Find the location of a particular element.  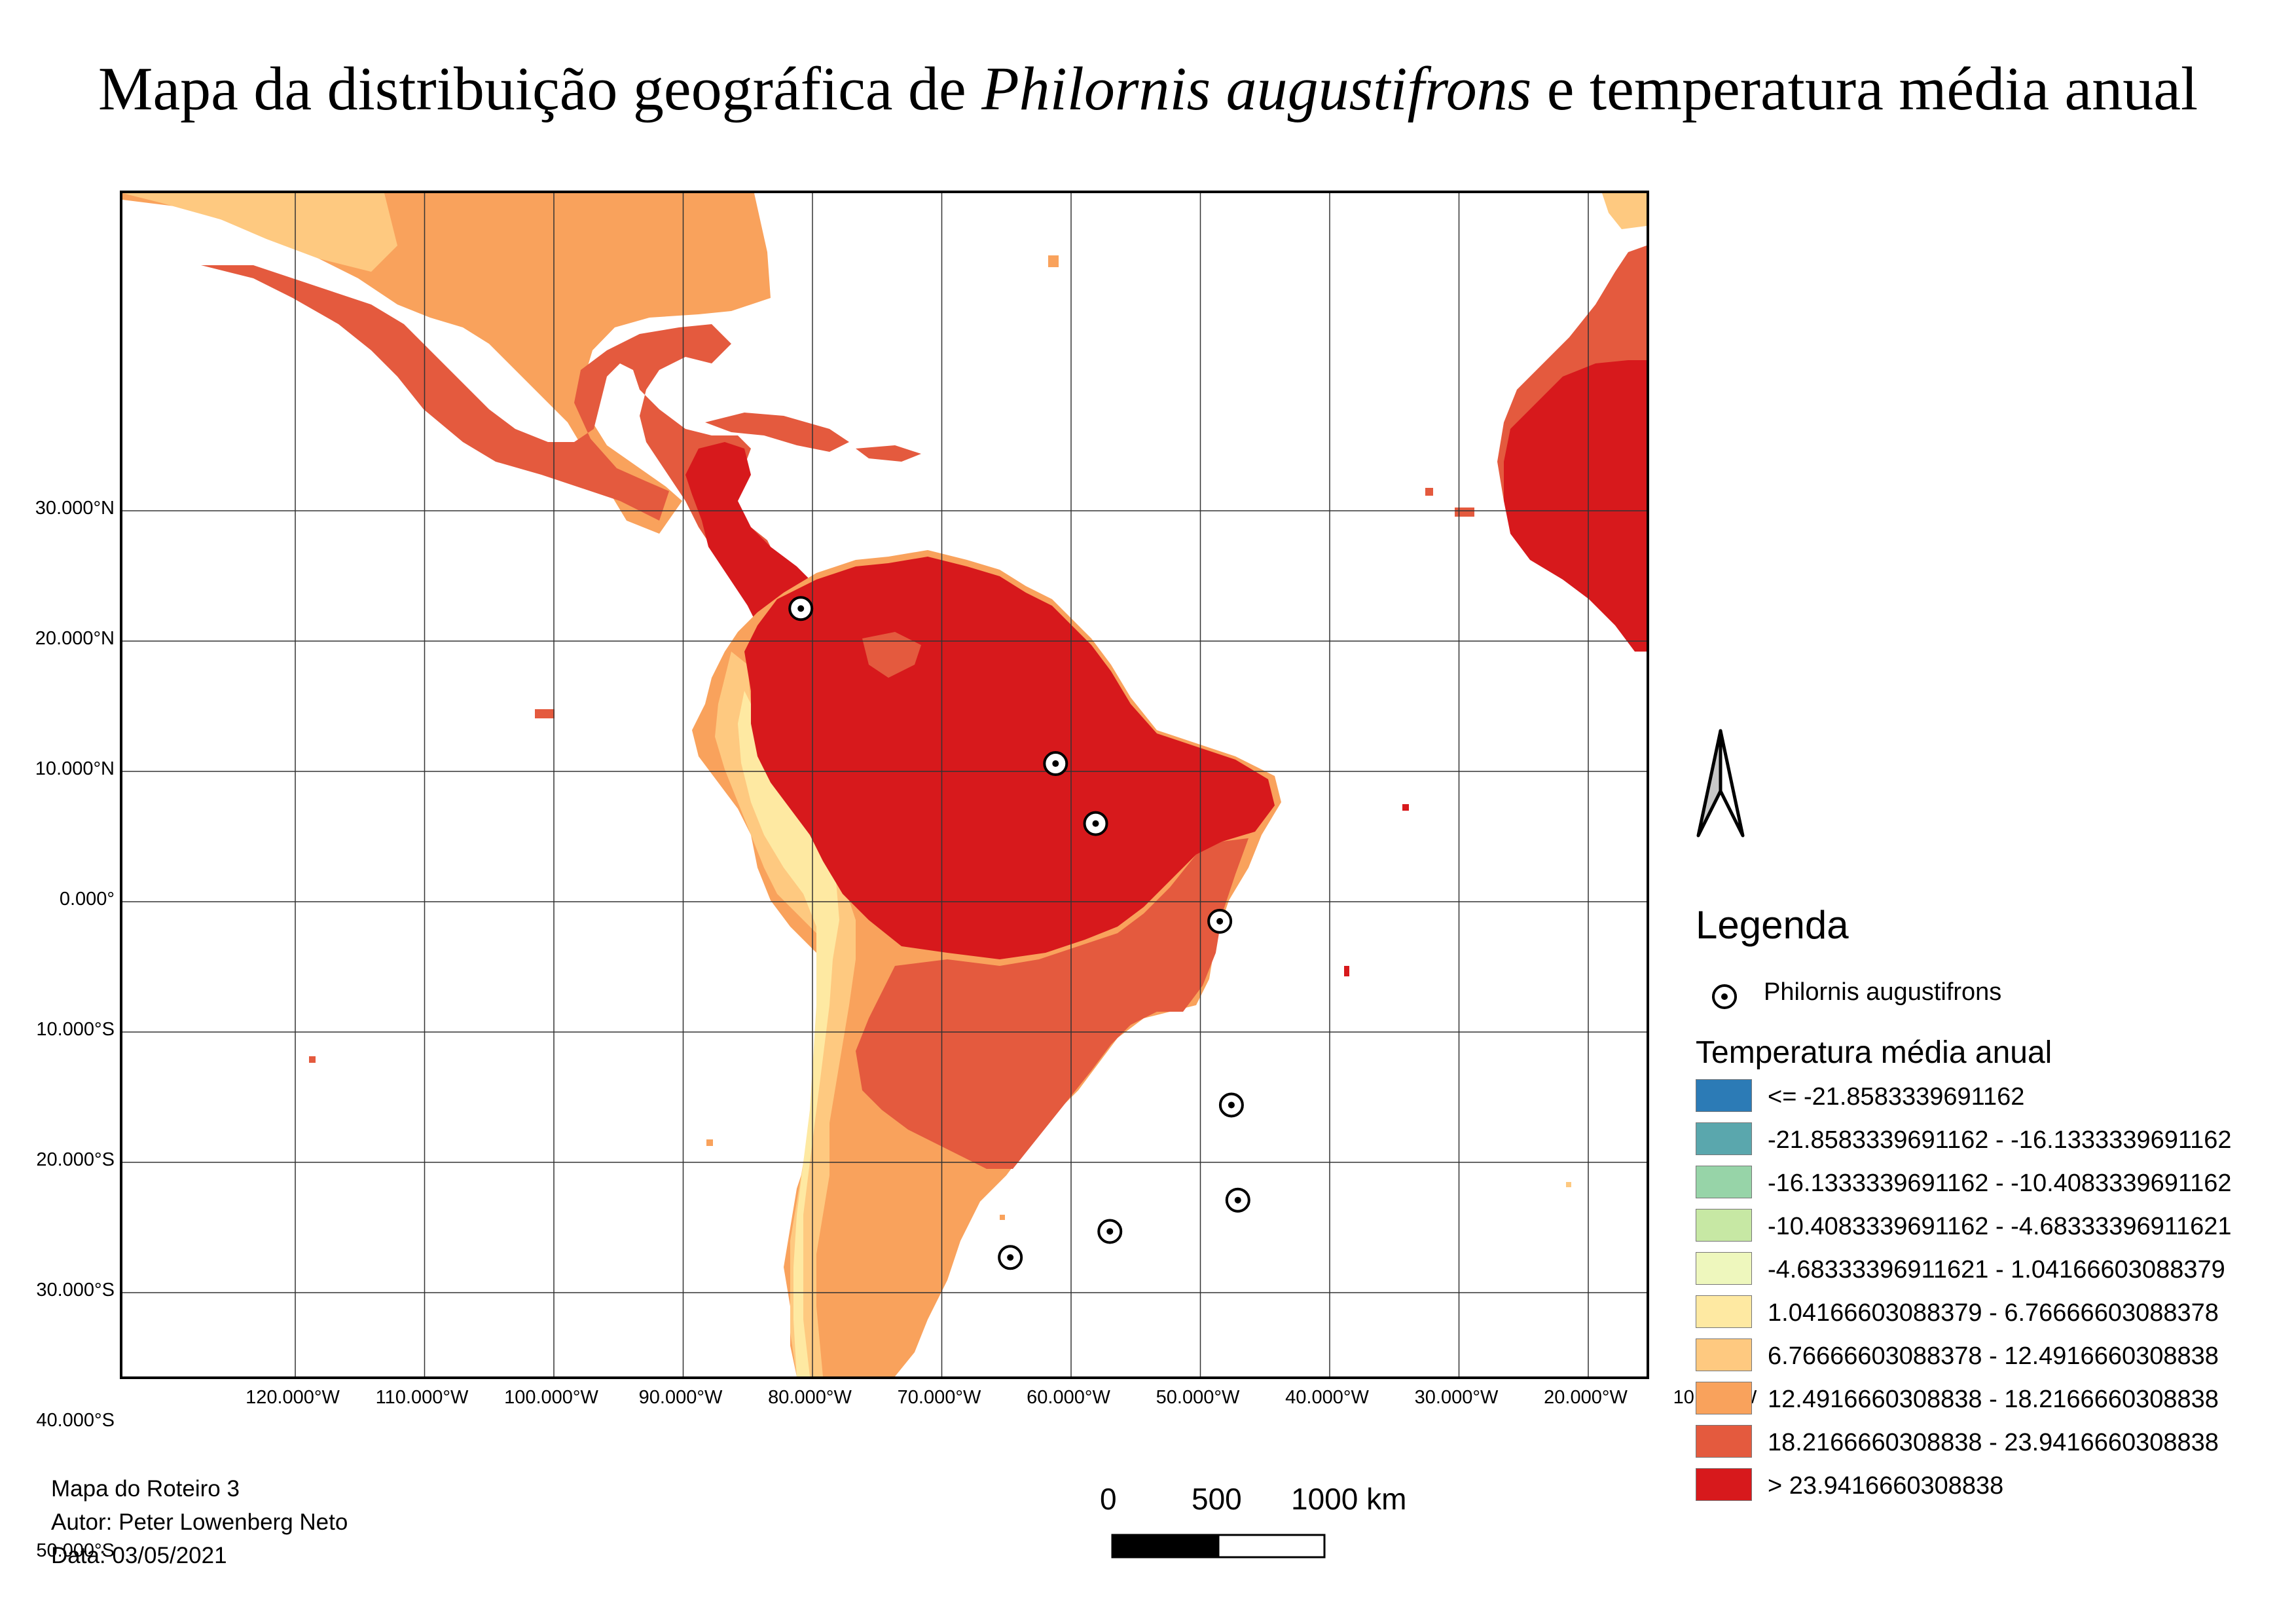

legend-raster-title: Temperatura média anual is located at coordinates (1874, 1052).